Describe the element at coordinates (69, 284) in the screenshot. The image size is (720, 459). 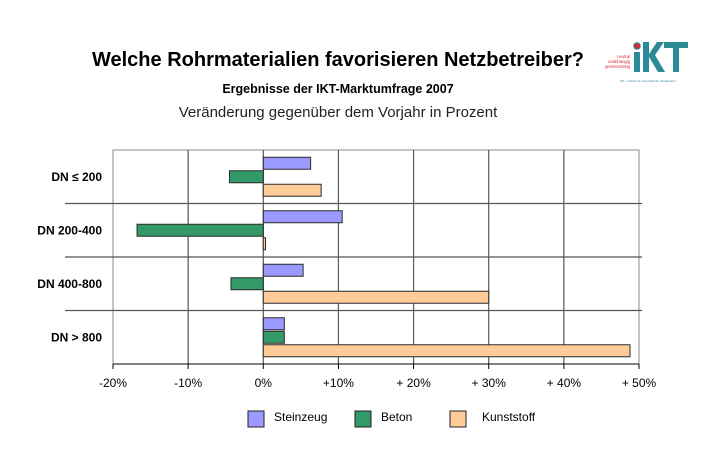
I see `category-label: DN 400-800` at that location.